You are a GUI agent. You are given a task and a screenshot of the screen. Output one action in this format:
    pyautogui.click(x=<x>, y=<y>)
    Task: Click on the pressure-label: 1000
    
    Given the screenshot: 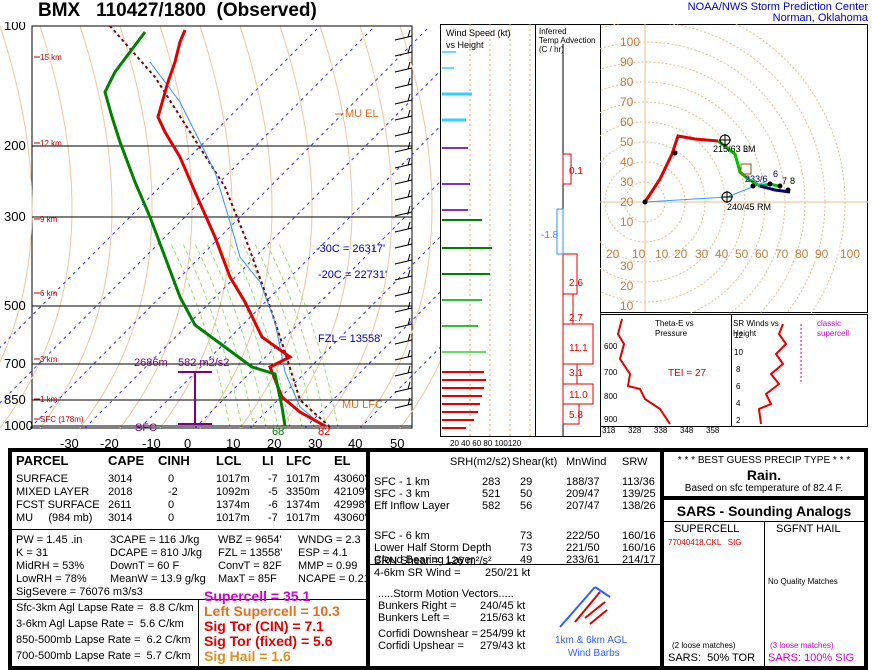 What is the action you would take?
    pyautogui.click(x=18, y=425)
    